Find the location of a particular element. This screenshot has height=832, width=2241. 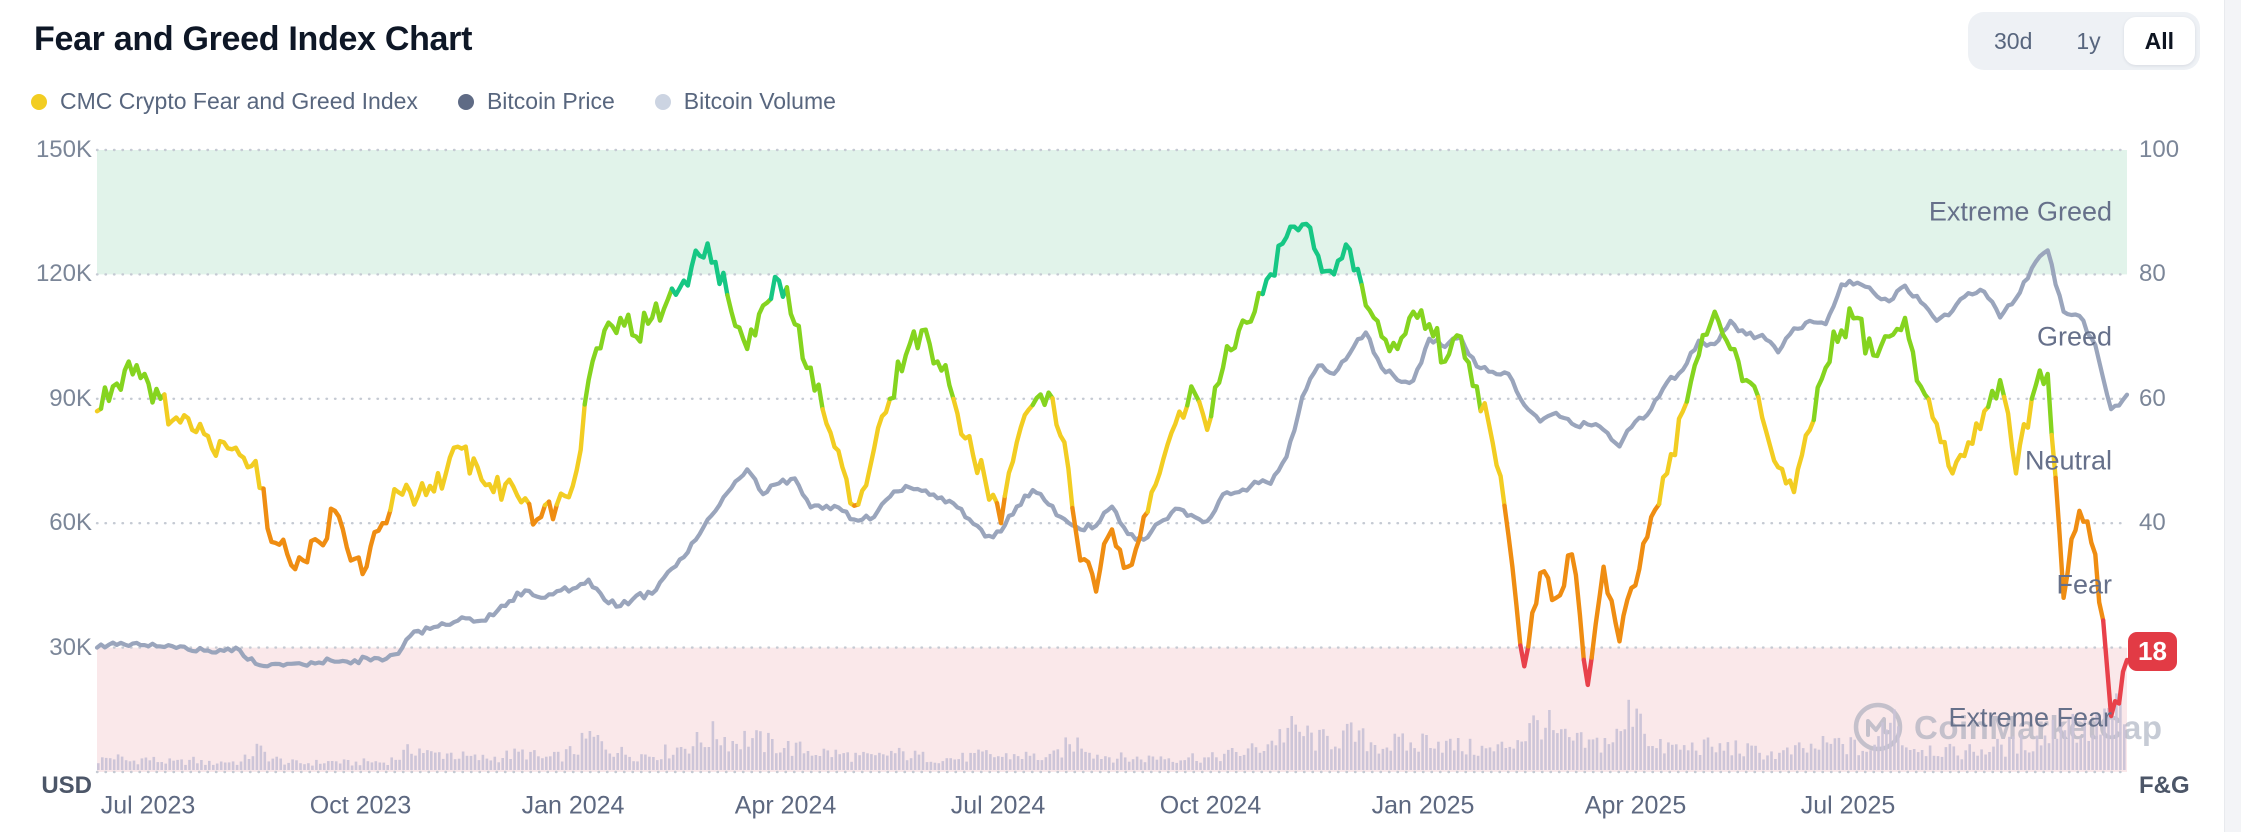

legend-label: Bitcoin Volume is located at coordinates (759, 101).